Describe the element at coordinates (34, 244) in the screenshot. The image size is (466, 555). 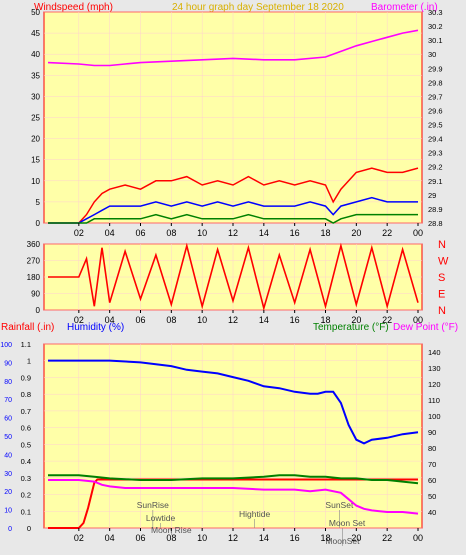
I see `direction-y-tick-label: 360` at that location.